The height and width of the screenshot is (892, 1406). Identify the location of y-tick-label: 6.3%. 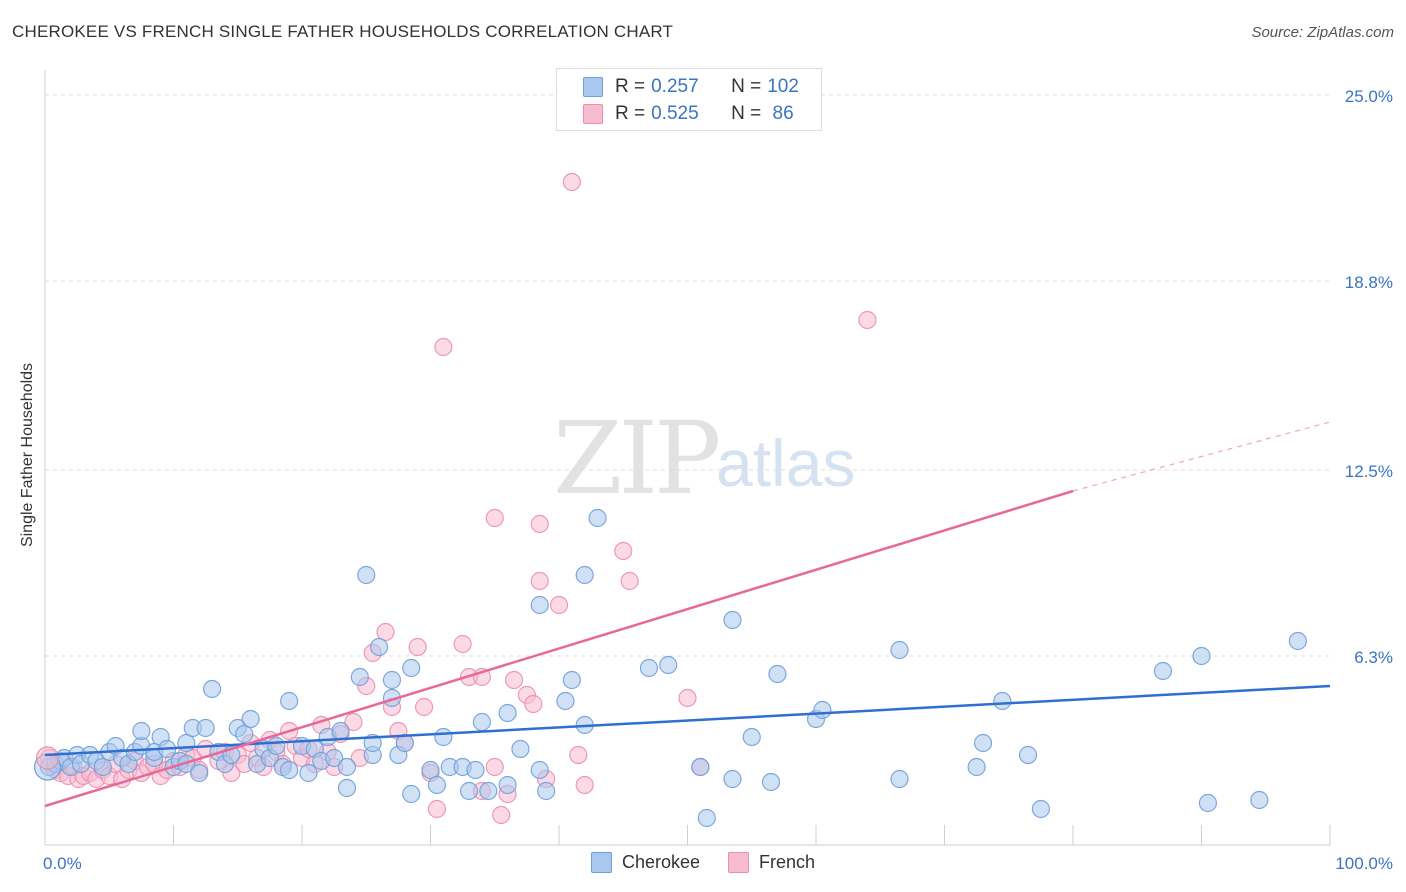
(1373, 657).